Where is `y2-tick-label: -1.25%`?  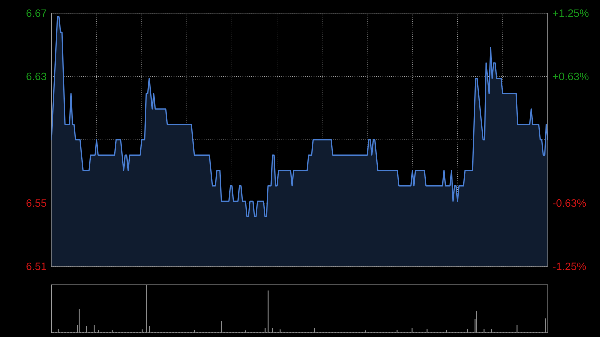 y2-tick-label: -1.25% is located at coordinates (569, 266).